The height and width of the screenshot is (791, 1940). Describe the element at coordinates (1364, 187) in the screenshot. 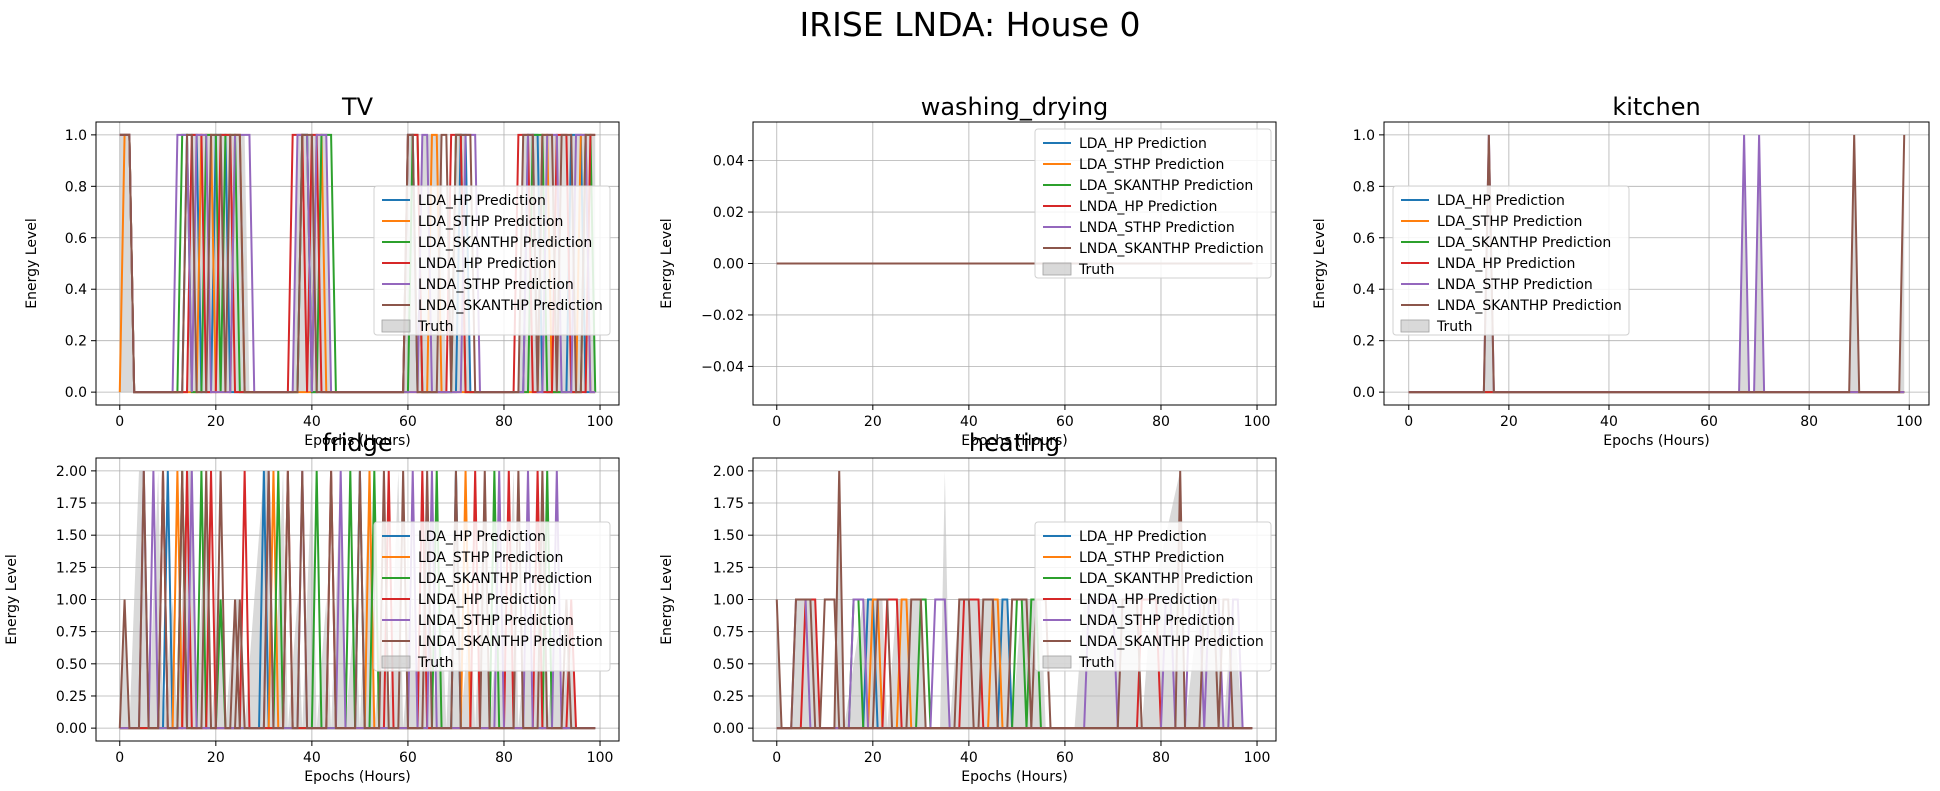

I see `y-tick-label: 0.8` at that location.